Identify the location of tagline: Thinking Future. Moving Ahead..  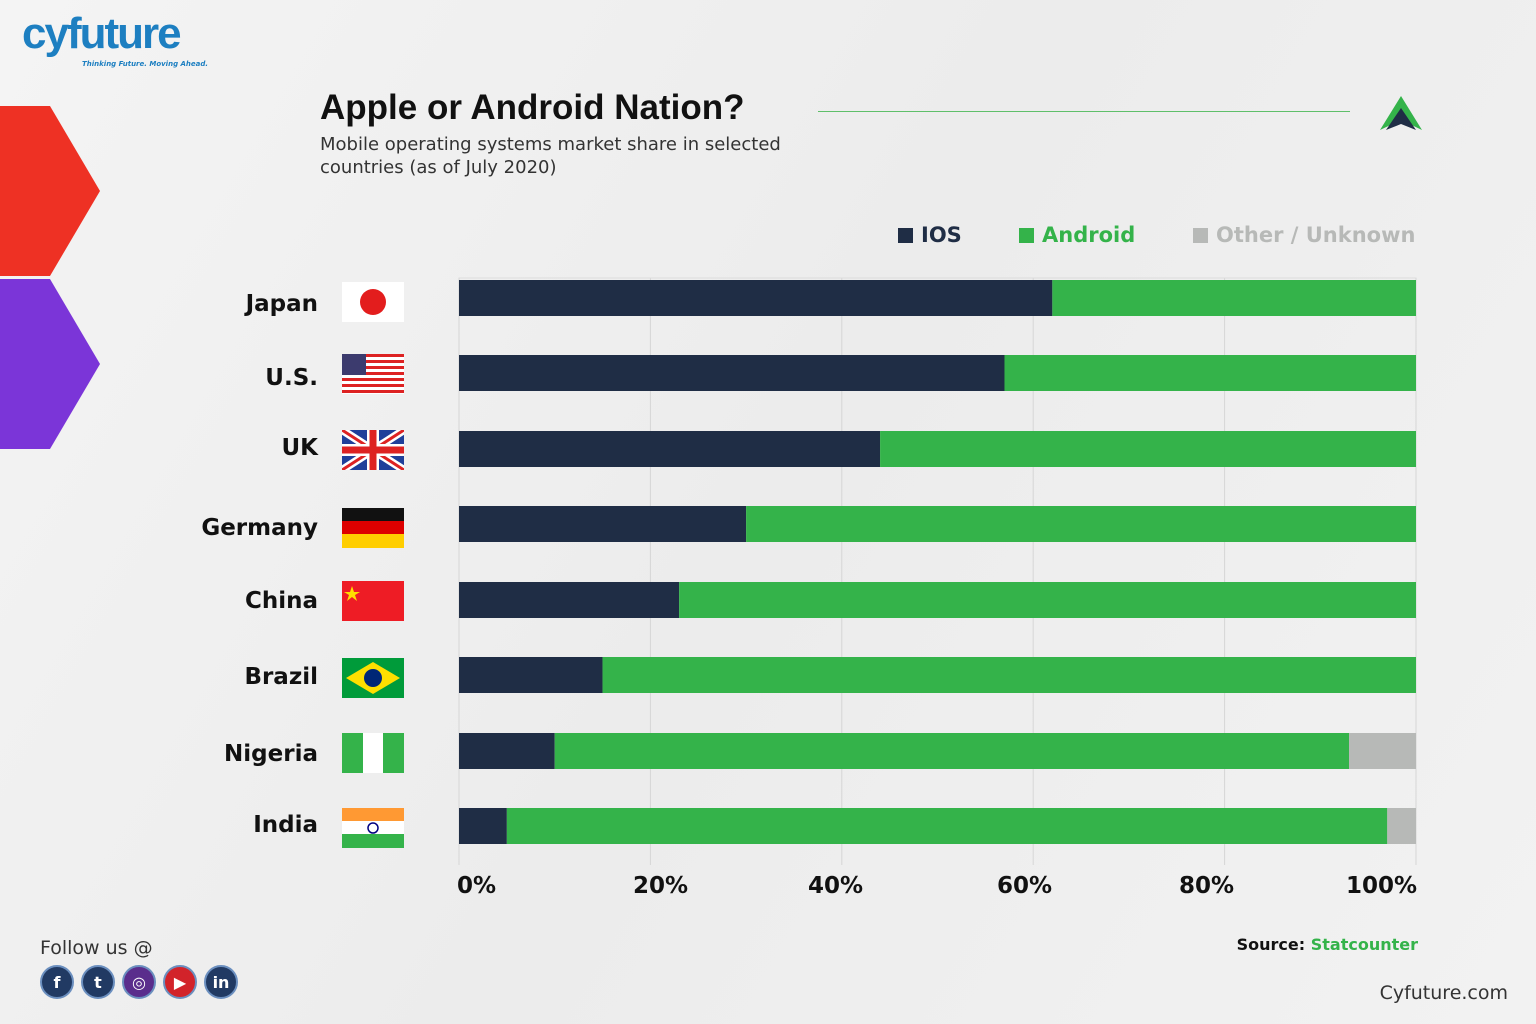
(145, 64).